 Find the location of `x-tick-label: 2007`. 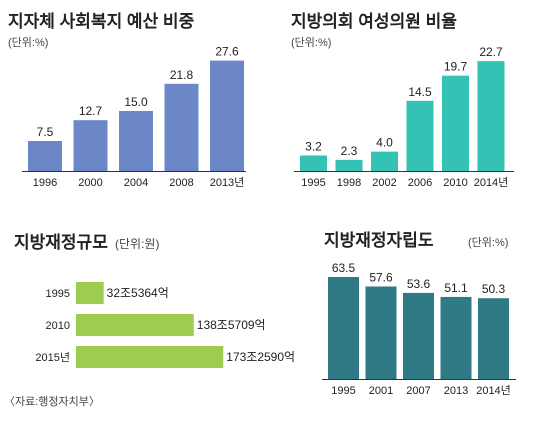

x-tick-label: 2007 is located at coordinates (418, 391).